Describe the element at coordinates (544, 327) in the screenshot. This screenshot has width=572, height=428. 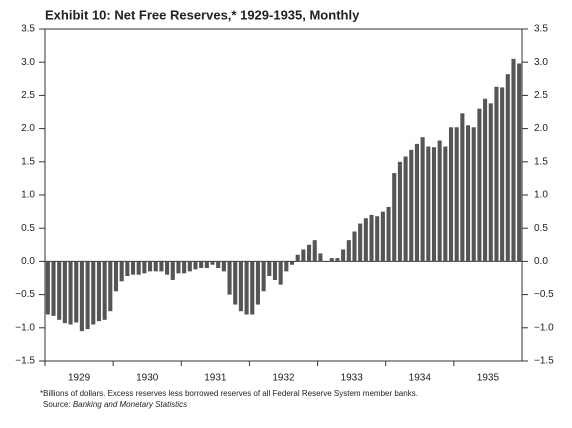
I see `y2-tick-label: −1.0` at that location.